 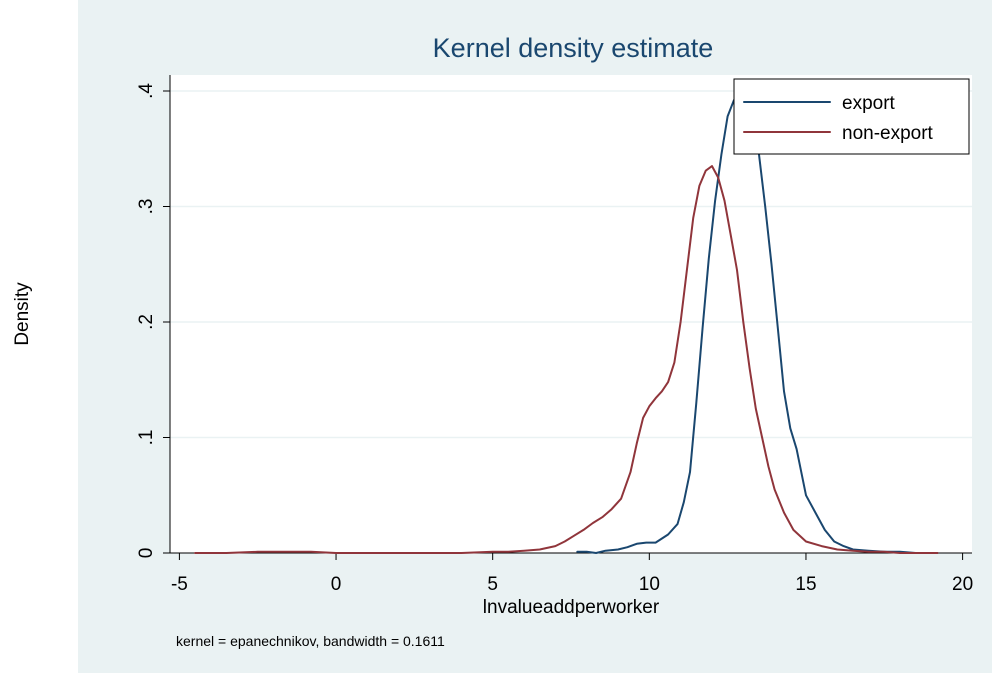 I want to click on x-axis-ticks: -5 0 5 10 15 20, so click(x=572, y=574).